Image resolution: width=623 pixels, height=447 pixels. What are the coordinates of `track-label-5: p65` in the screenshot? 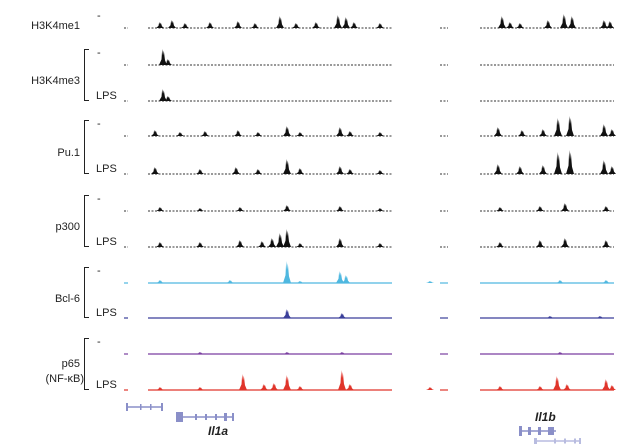 It's located at (70, 364).